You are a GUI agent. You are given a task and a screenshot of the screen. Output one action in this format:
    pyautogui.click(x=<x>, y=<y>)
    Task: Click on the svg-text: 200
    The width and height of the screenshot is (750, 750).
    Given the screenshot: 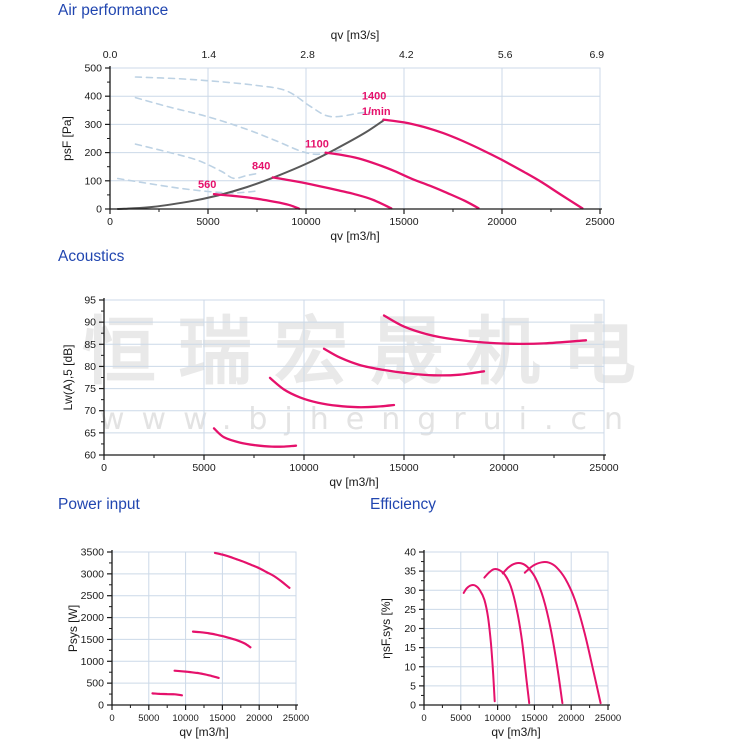 What is the action you would take?
    pyautogui.click(x=93, y=153)
    